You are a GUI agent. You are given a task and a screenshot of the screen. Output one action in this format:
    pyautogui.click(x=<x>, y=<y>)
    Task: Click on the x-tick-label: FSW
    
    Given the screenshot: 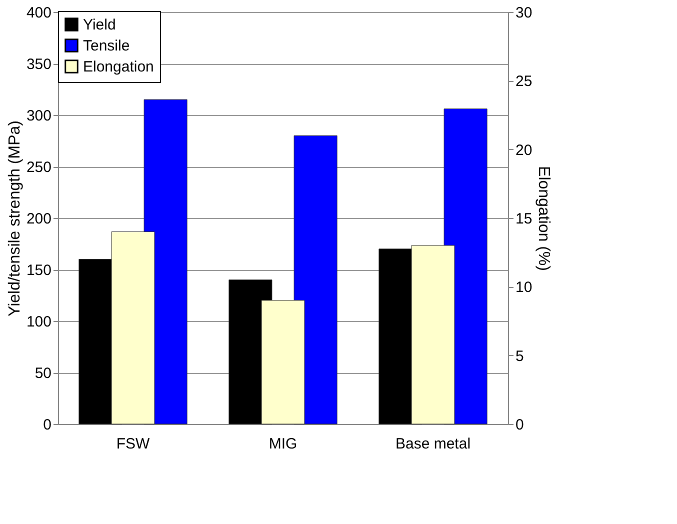 What is the action you would take?
    pyautogui.click(x=133, y=444)
    